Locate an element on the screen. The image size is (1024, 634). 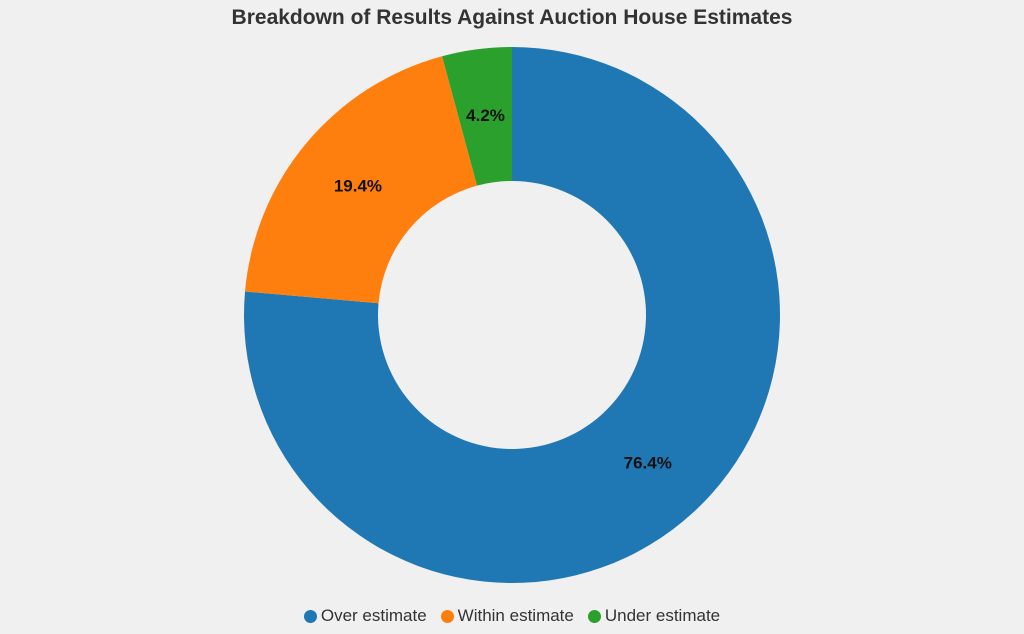
legend-item-over-estimate: Over estimate is located at coordinates (365, 616).